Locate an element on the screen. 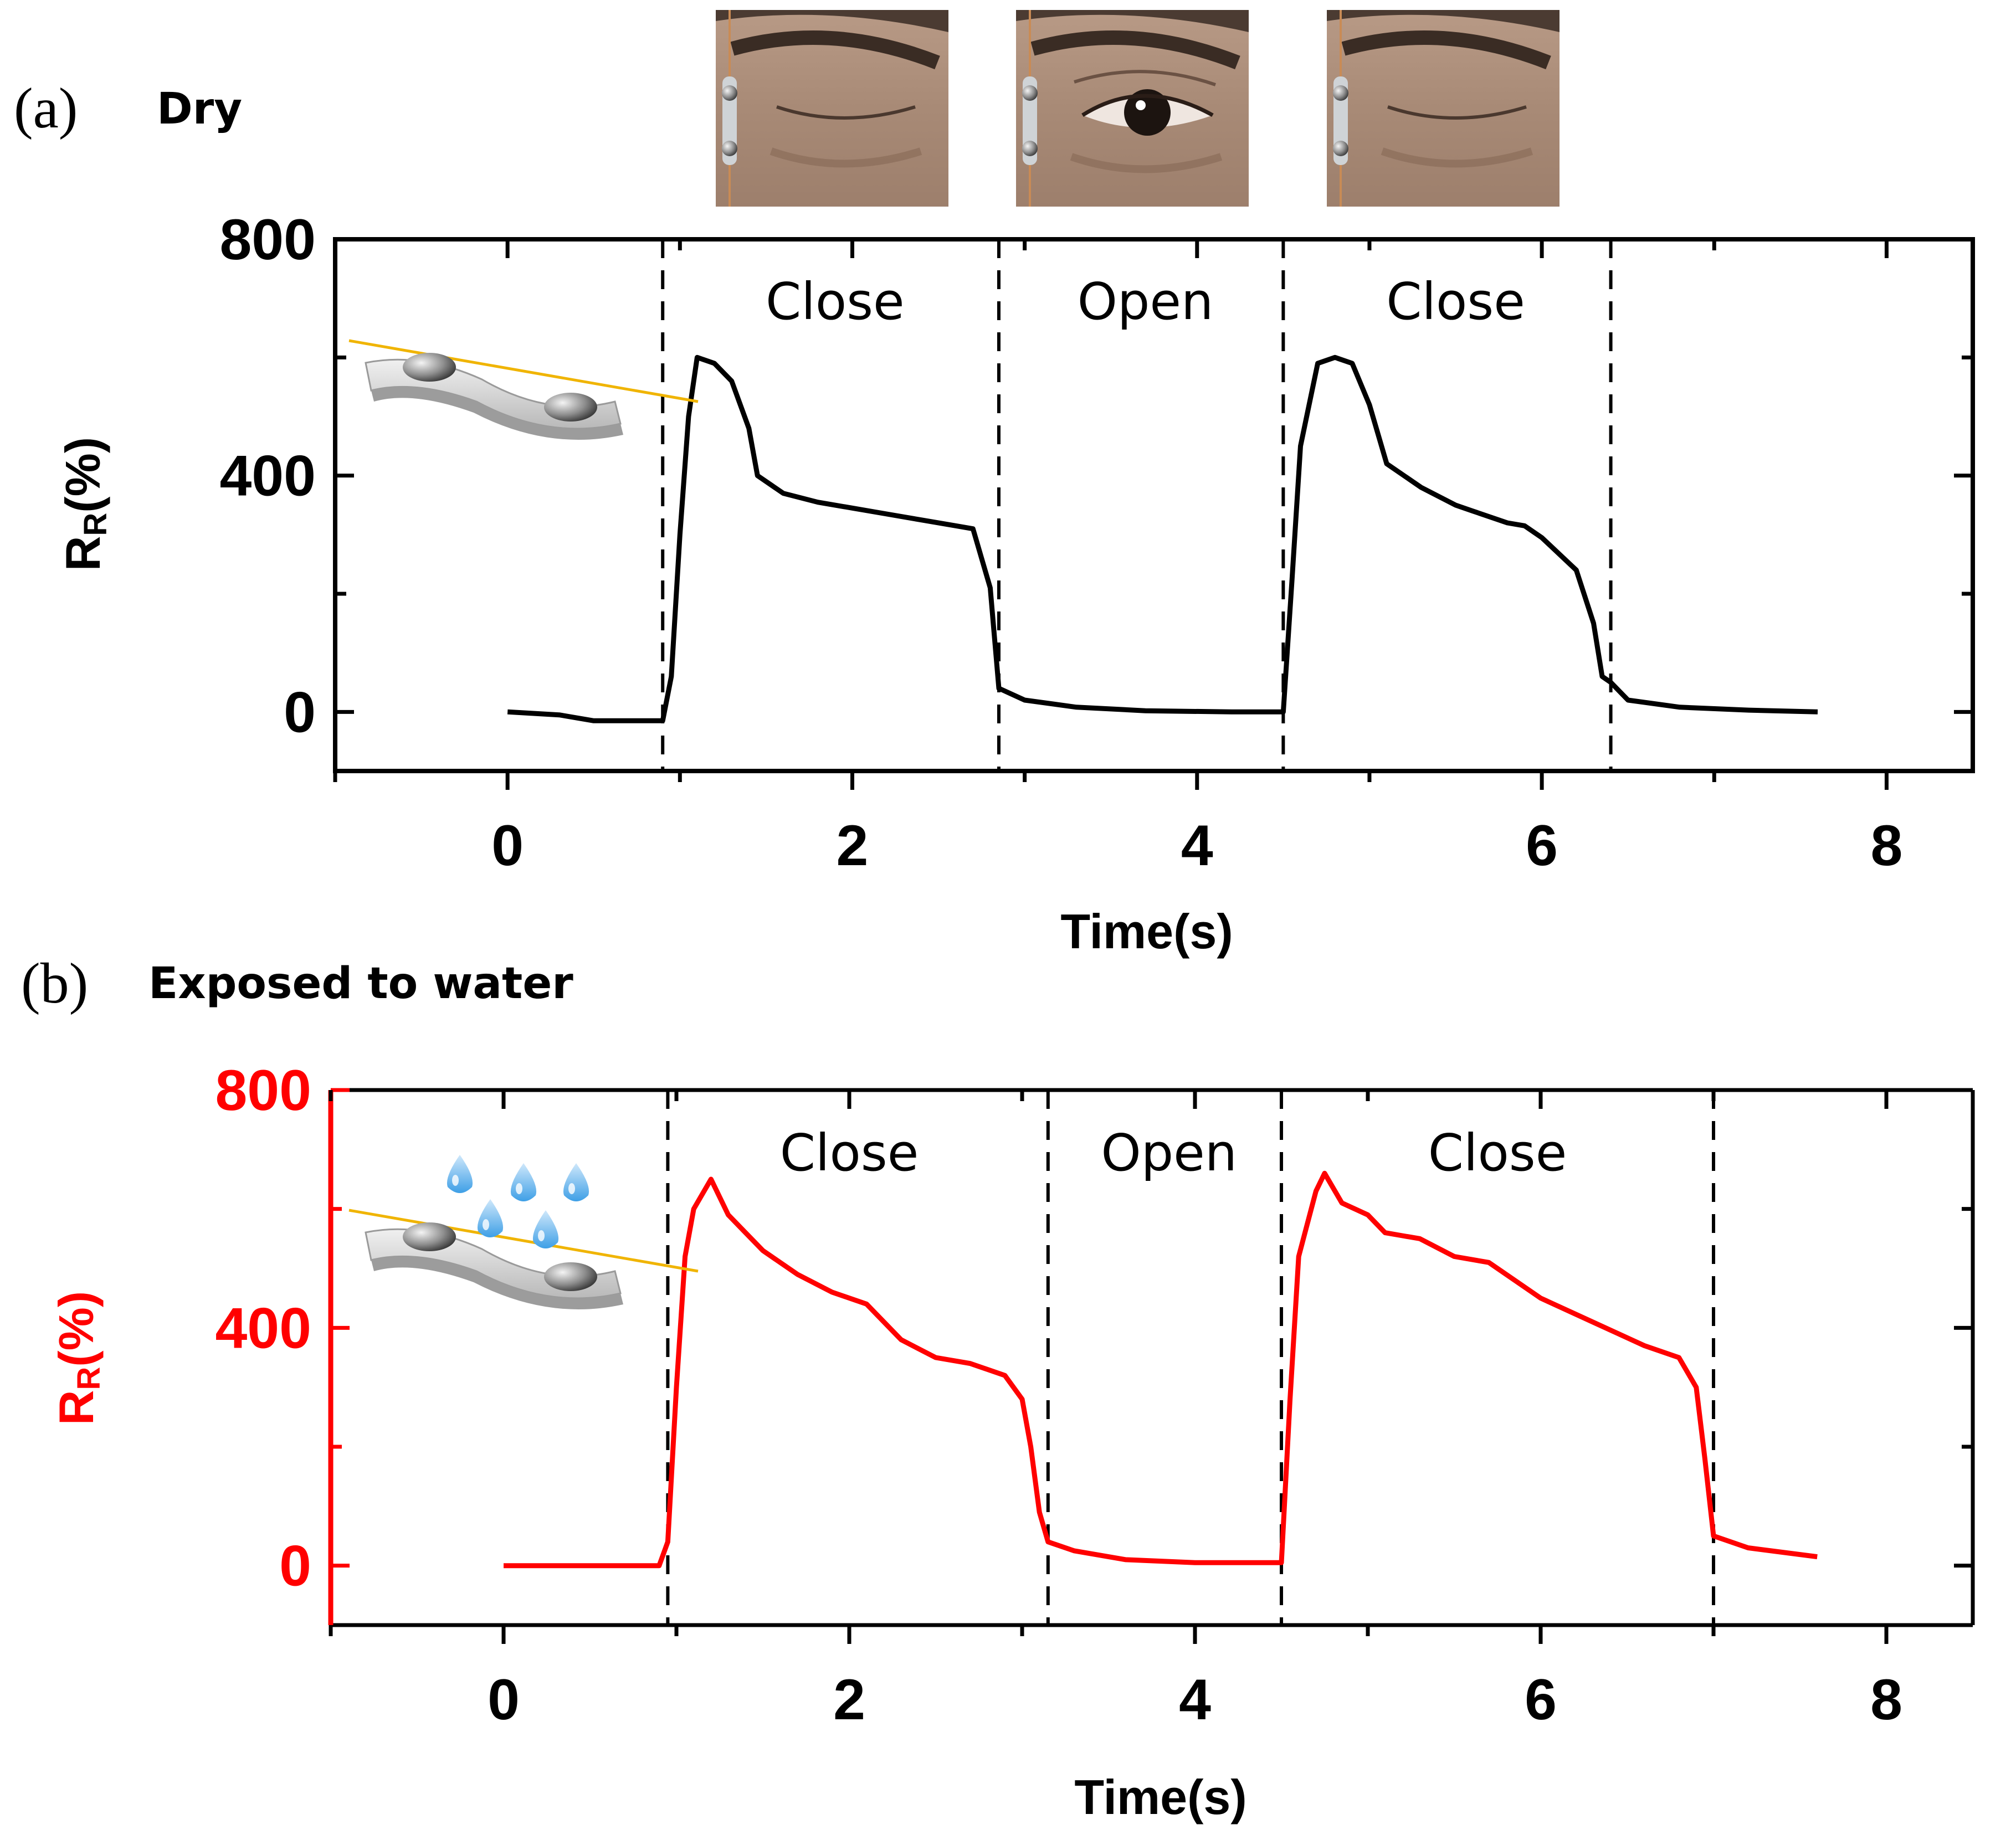 This screenshot has width=2016, height=1840. sensor-strip-with-water-drops-icon is located at coordinates (523, 1232).